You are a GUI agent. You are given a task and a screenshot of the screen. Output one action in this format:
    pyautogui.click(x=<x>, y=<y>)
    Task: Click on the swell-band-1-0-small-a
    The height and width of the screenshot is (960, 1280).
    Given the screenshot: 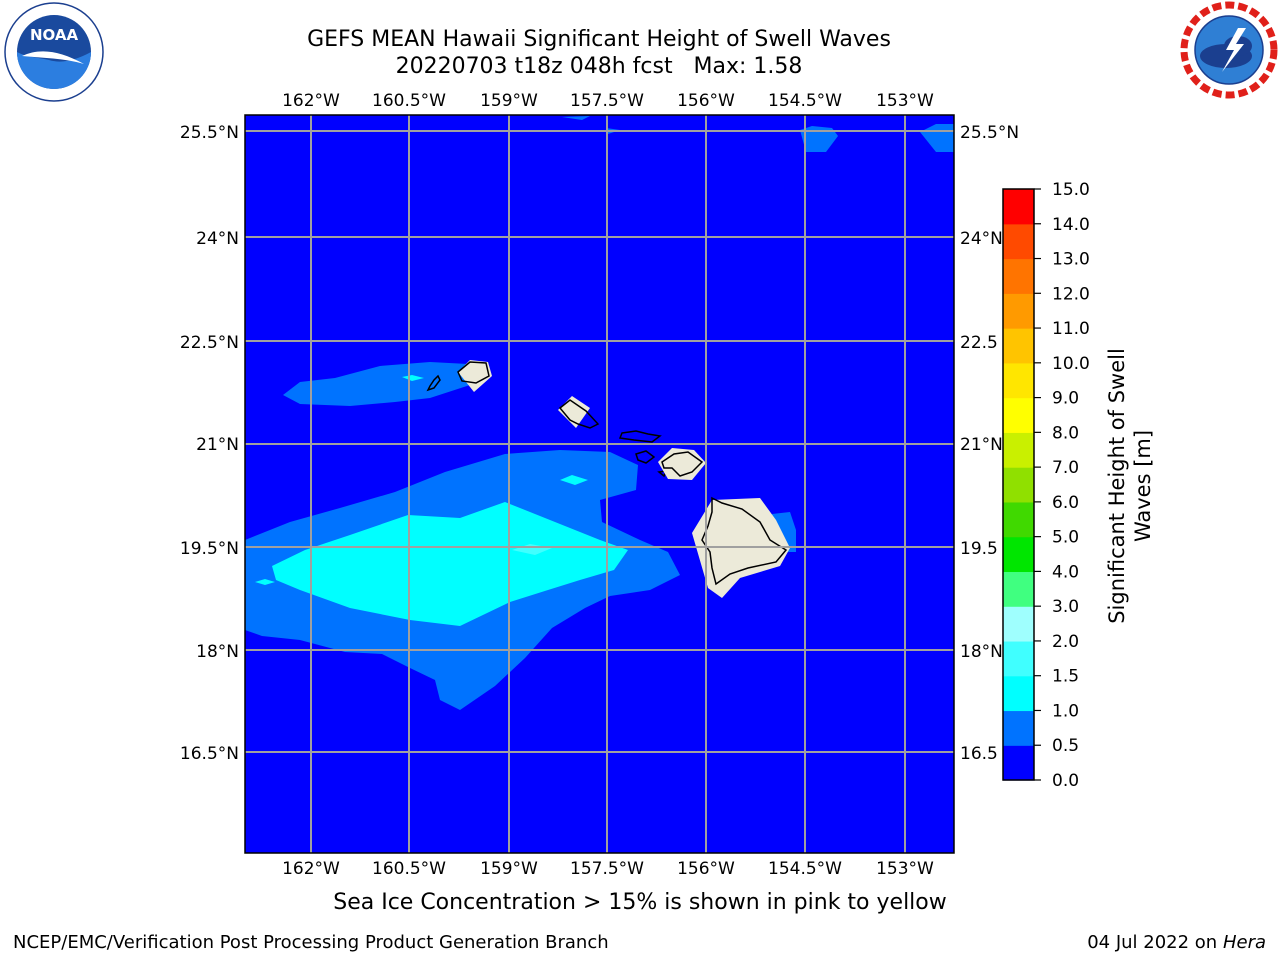 What is the action you would take?
    pyautogui.click(x=574, y=480)
    